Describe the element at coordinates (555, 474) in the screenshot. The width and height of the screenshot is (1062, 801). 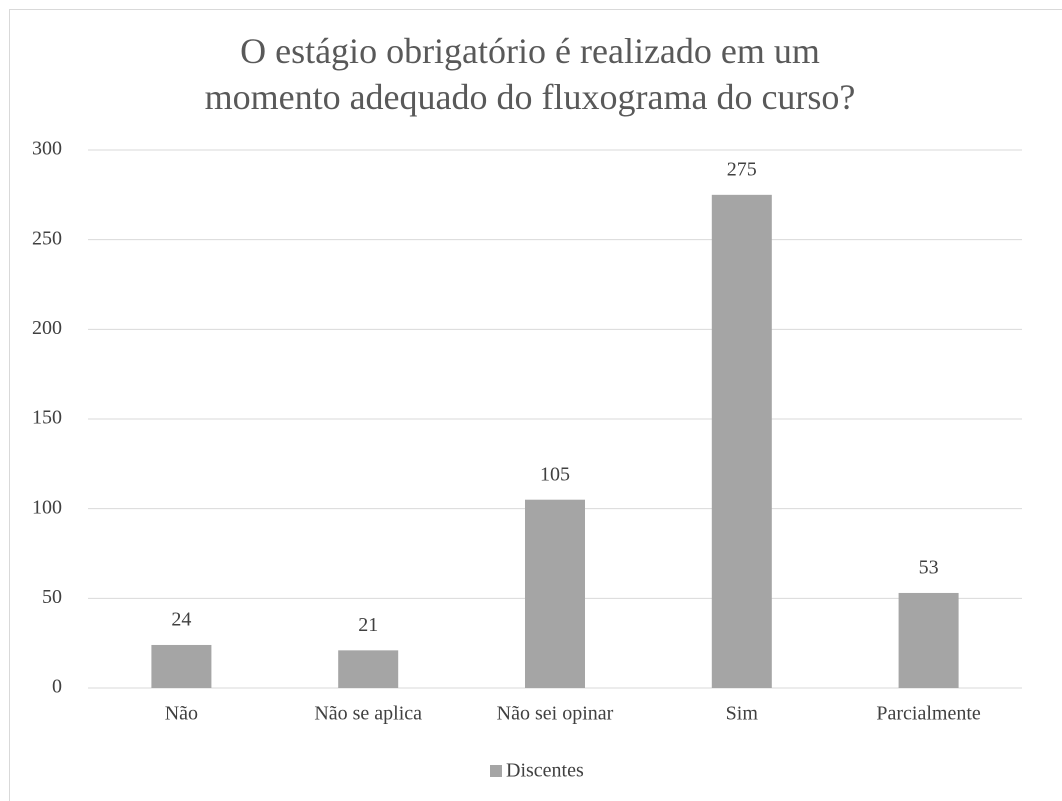
I see `data-label: 105` at that location.